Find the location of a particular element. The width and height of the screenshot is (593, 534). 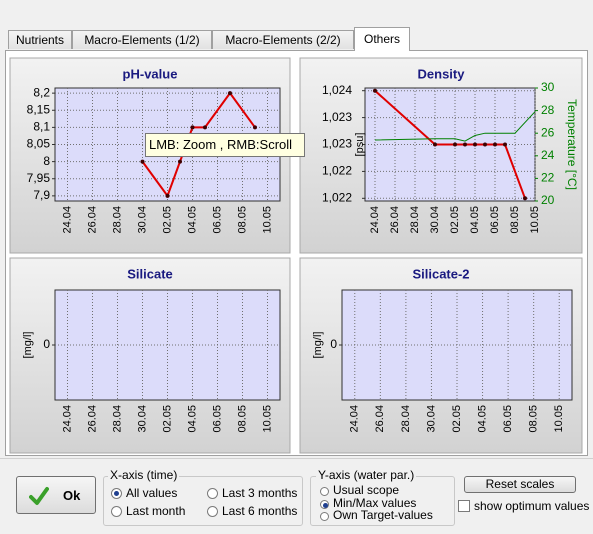

radio-option: Last 3 months is located at coordinates (254, 493).